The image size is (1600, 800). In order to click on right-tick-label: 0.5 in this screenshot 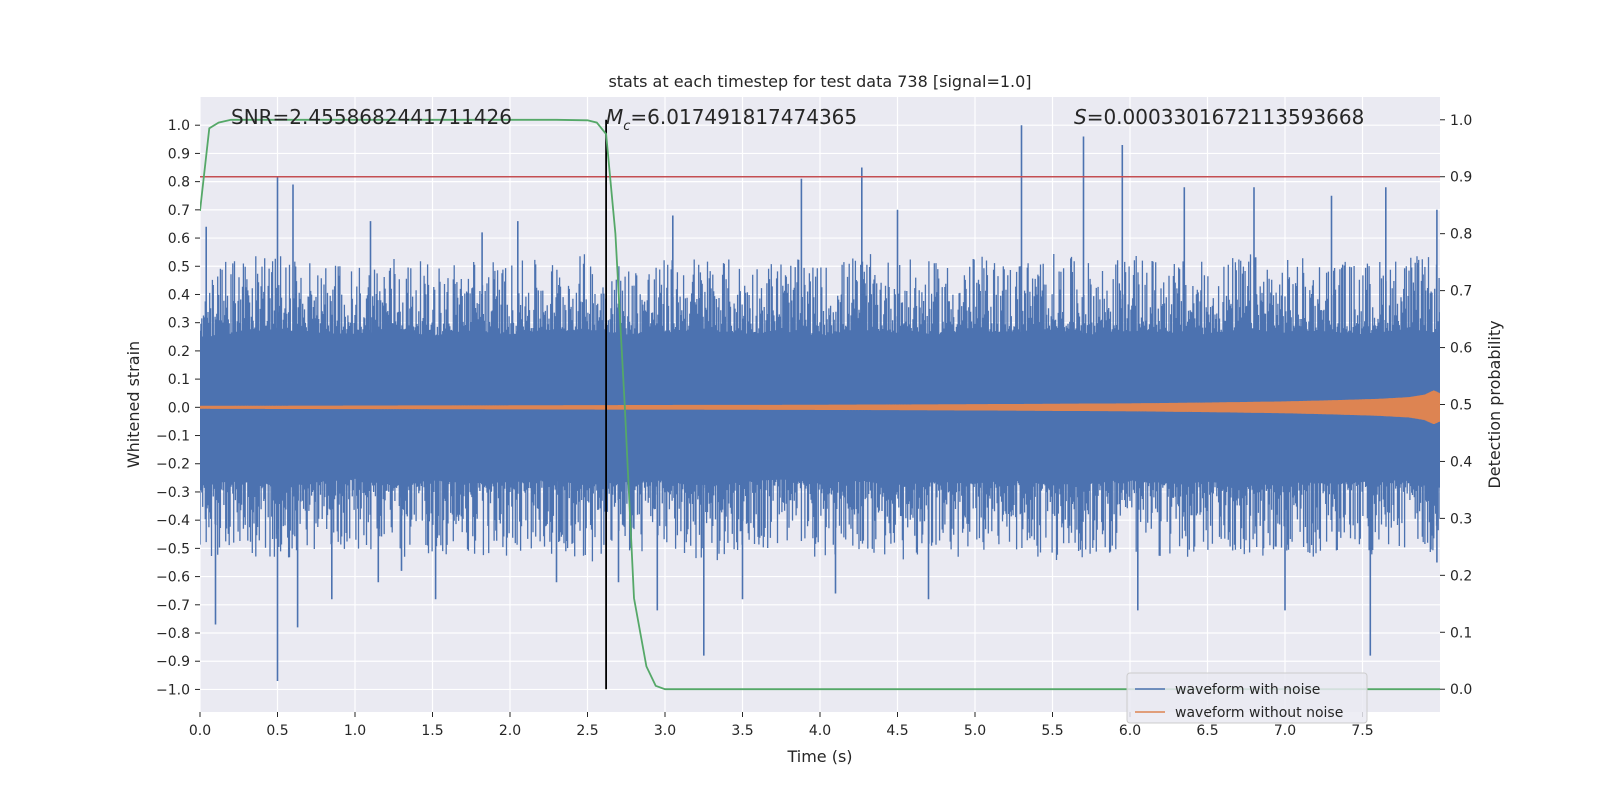, I will do `click(1461, 406)`.